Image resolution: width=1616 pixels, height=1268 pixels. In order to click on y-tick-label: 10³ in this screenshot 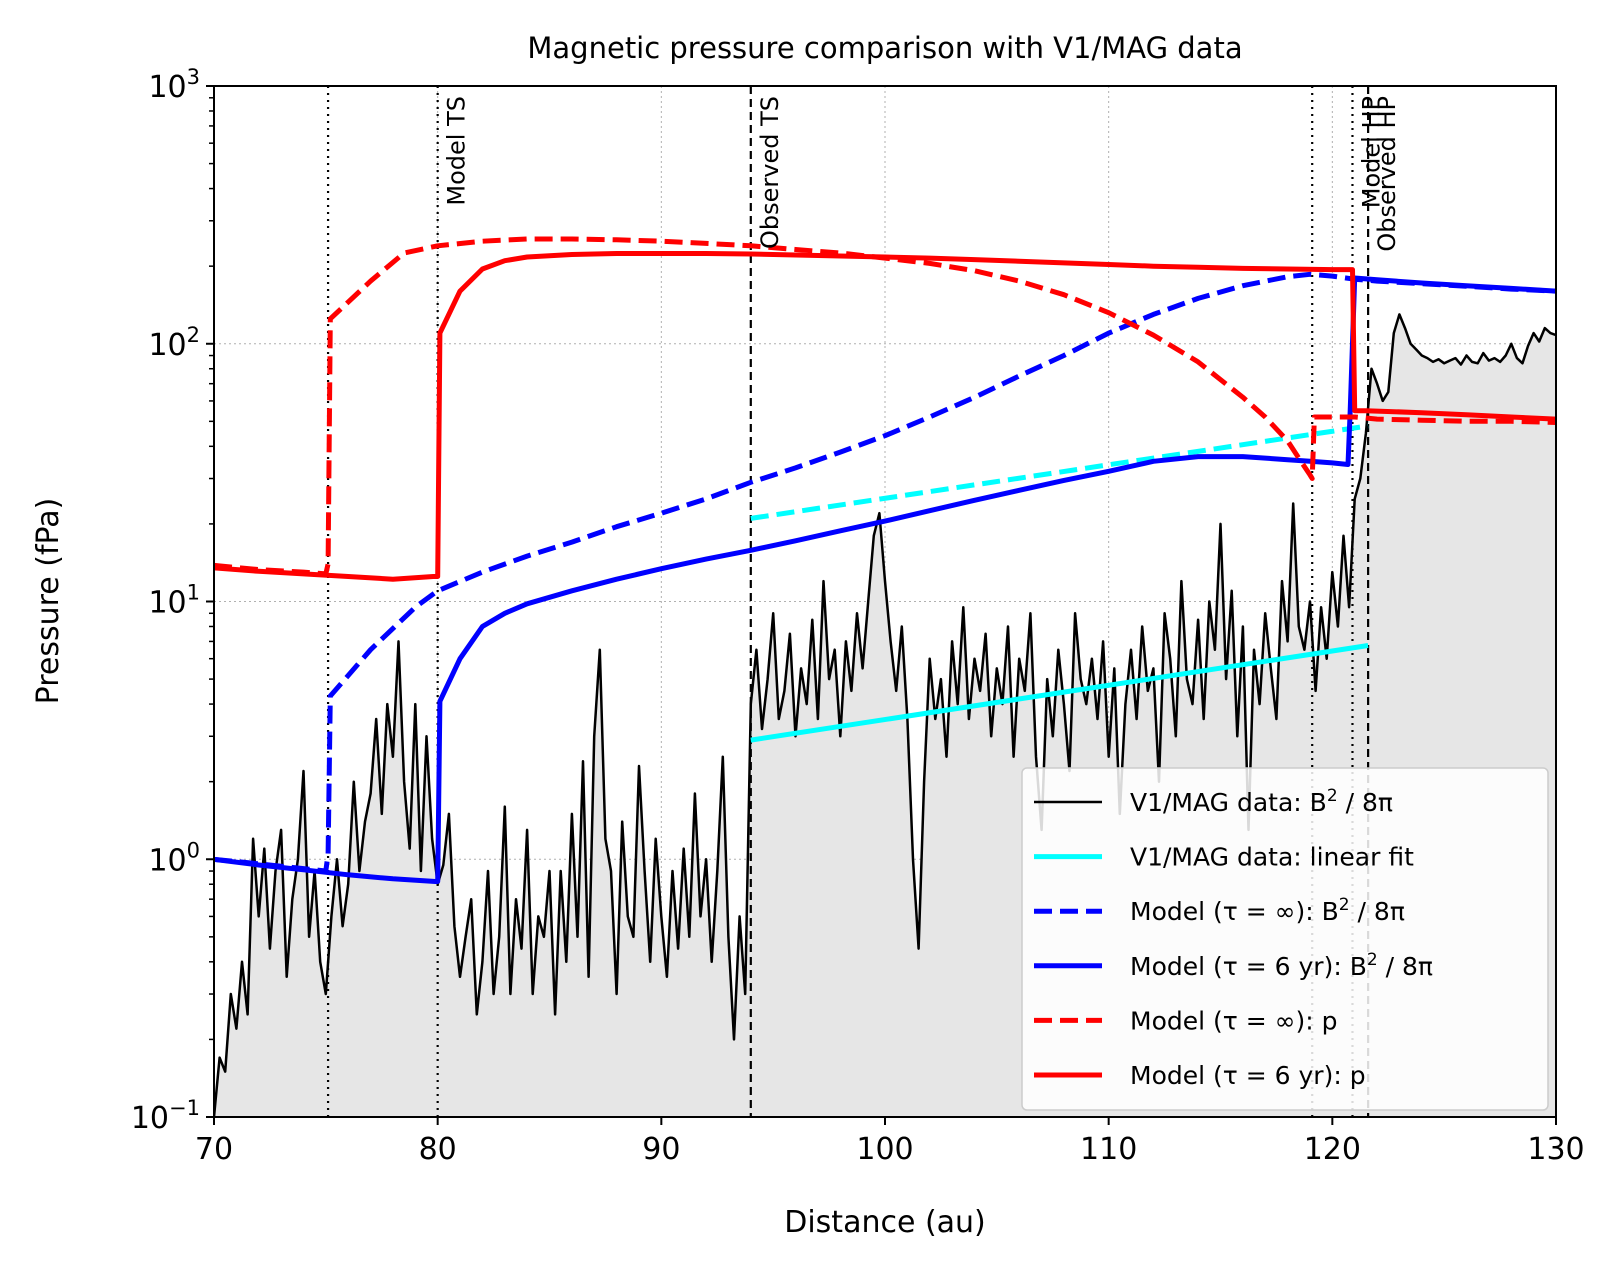, I will do `click(174, 85)`.